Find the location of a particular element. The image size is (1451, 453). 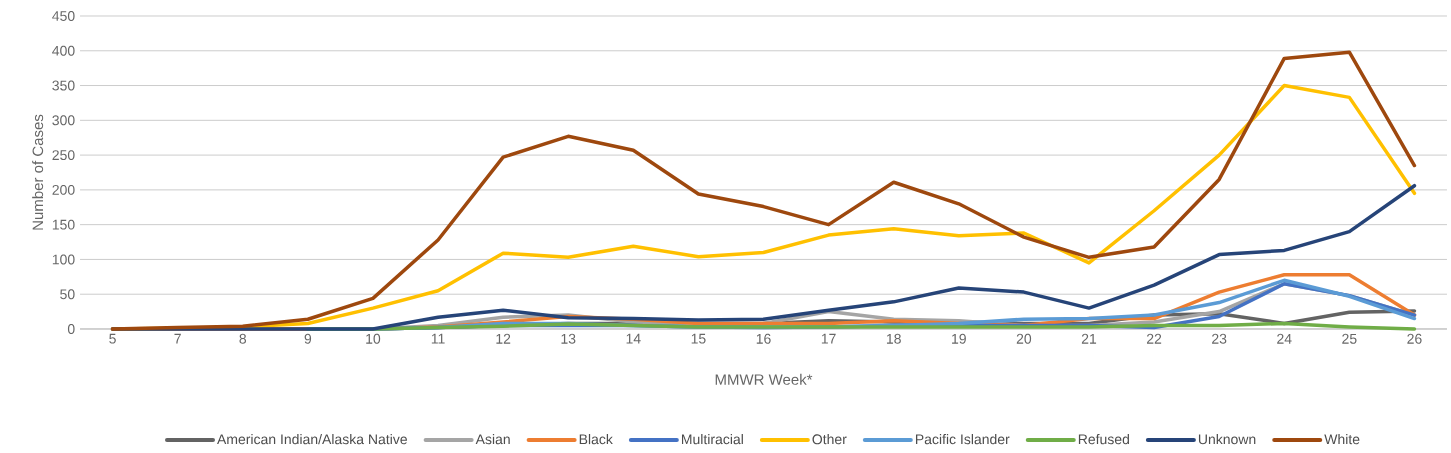

legend-label: White is located at coordinates (1342, 439).